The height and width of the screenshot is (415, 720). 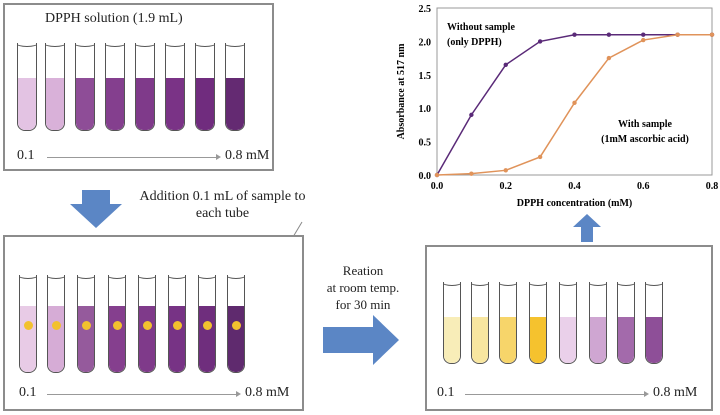 I want to click on right-arrow-icon, so click(x=361, y=340).